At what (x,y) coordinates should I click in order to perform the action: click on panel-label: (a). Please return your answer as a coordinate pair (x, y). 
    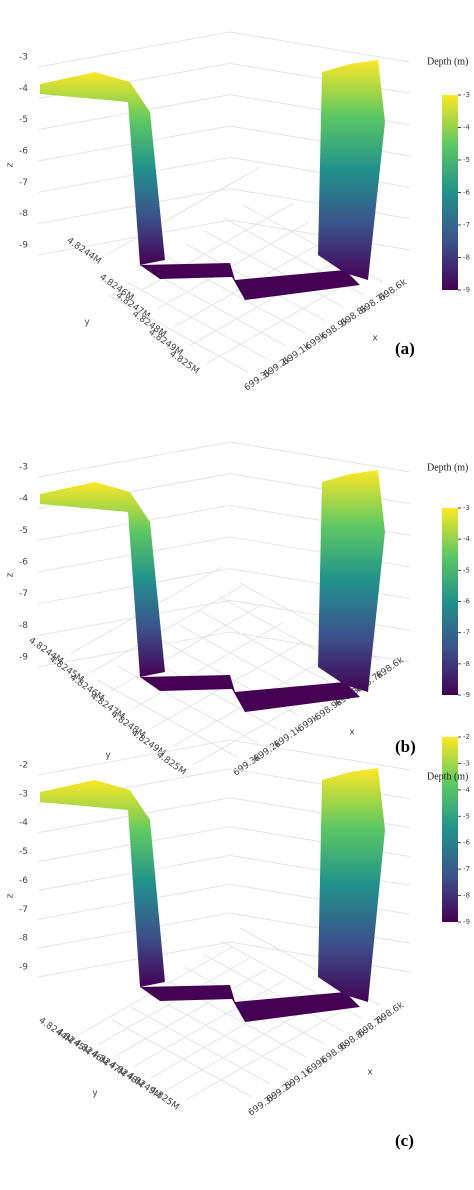
    Looking at the image, I should click on (405, 348).